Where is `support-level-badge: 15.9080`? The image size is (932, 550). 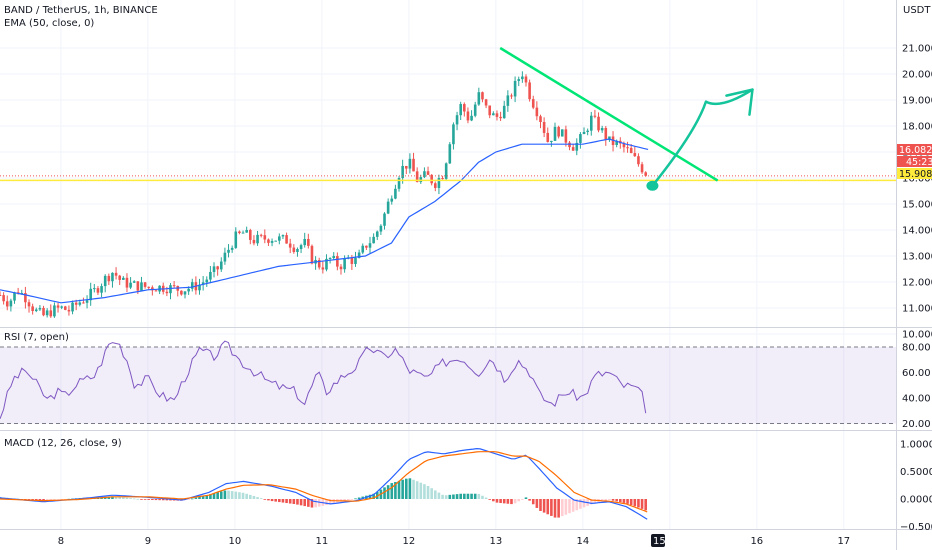
support-level-badge: 15.9080 is located at coordinates (914, 174).